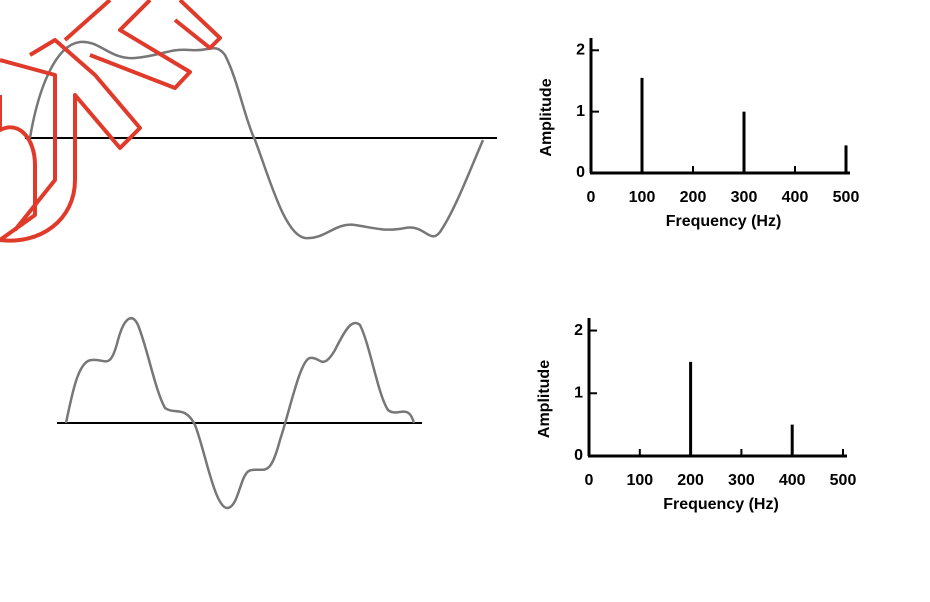 The height and width of the screenshot is (602, 930). I want to click on waveform-bottom, so click(239, 413).